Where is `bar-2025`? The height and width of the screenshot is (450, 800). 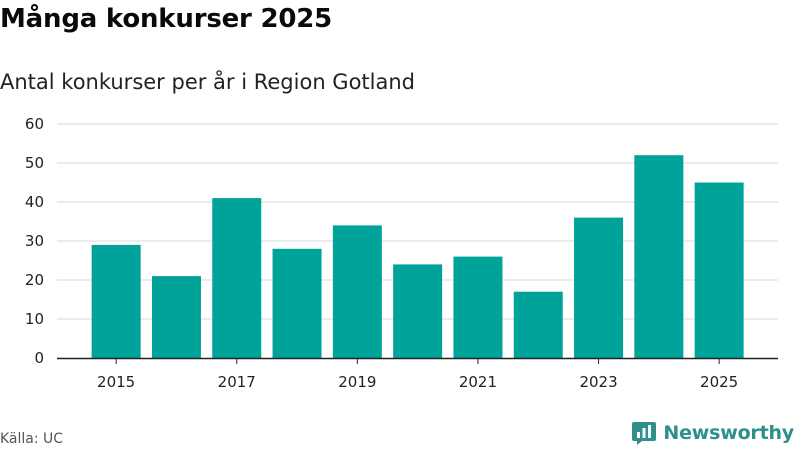
bar-2025 is located at coordinates (719, 270).